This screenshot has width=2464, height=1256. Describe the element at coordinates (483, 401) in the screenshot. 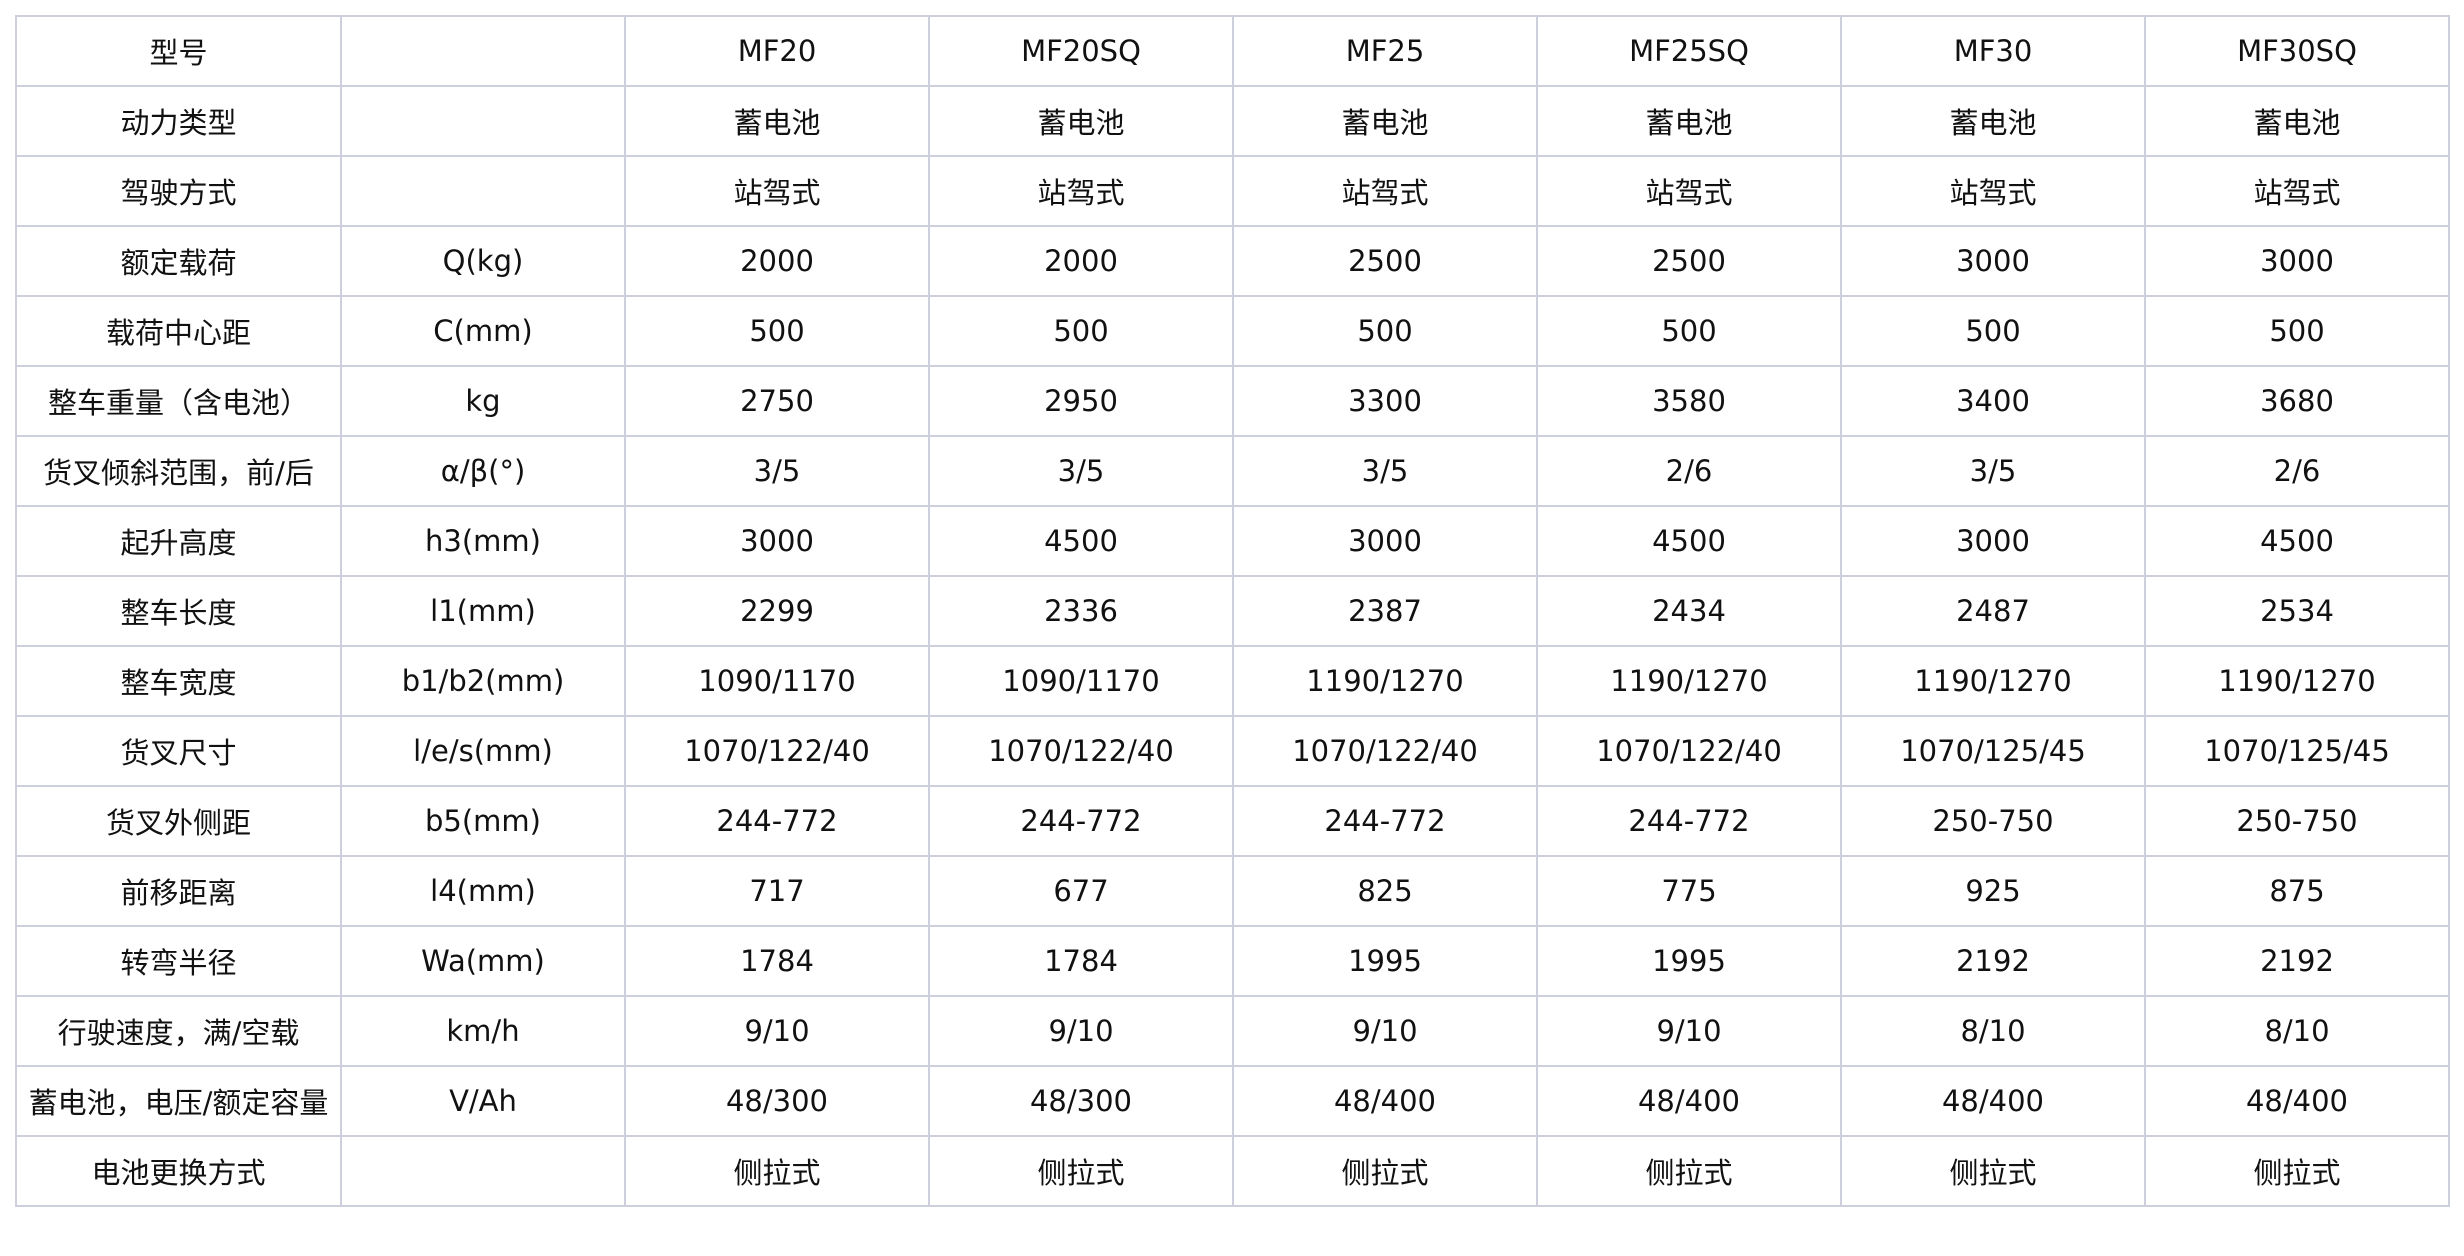

I see `row-unit: kg` at that location.